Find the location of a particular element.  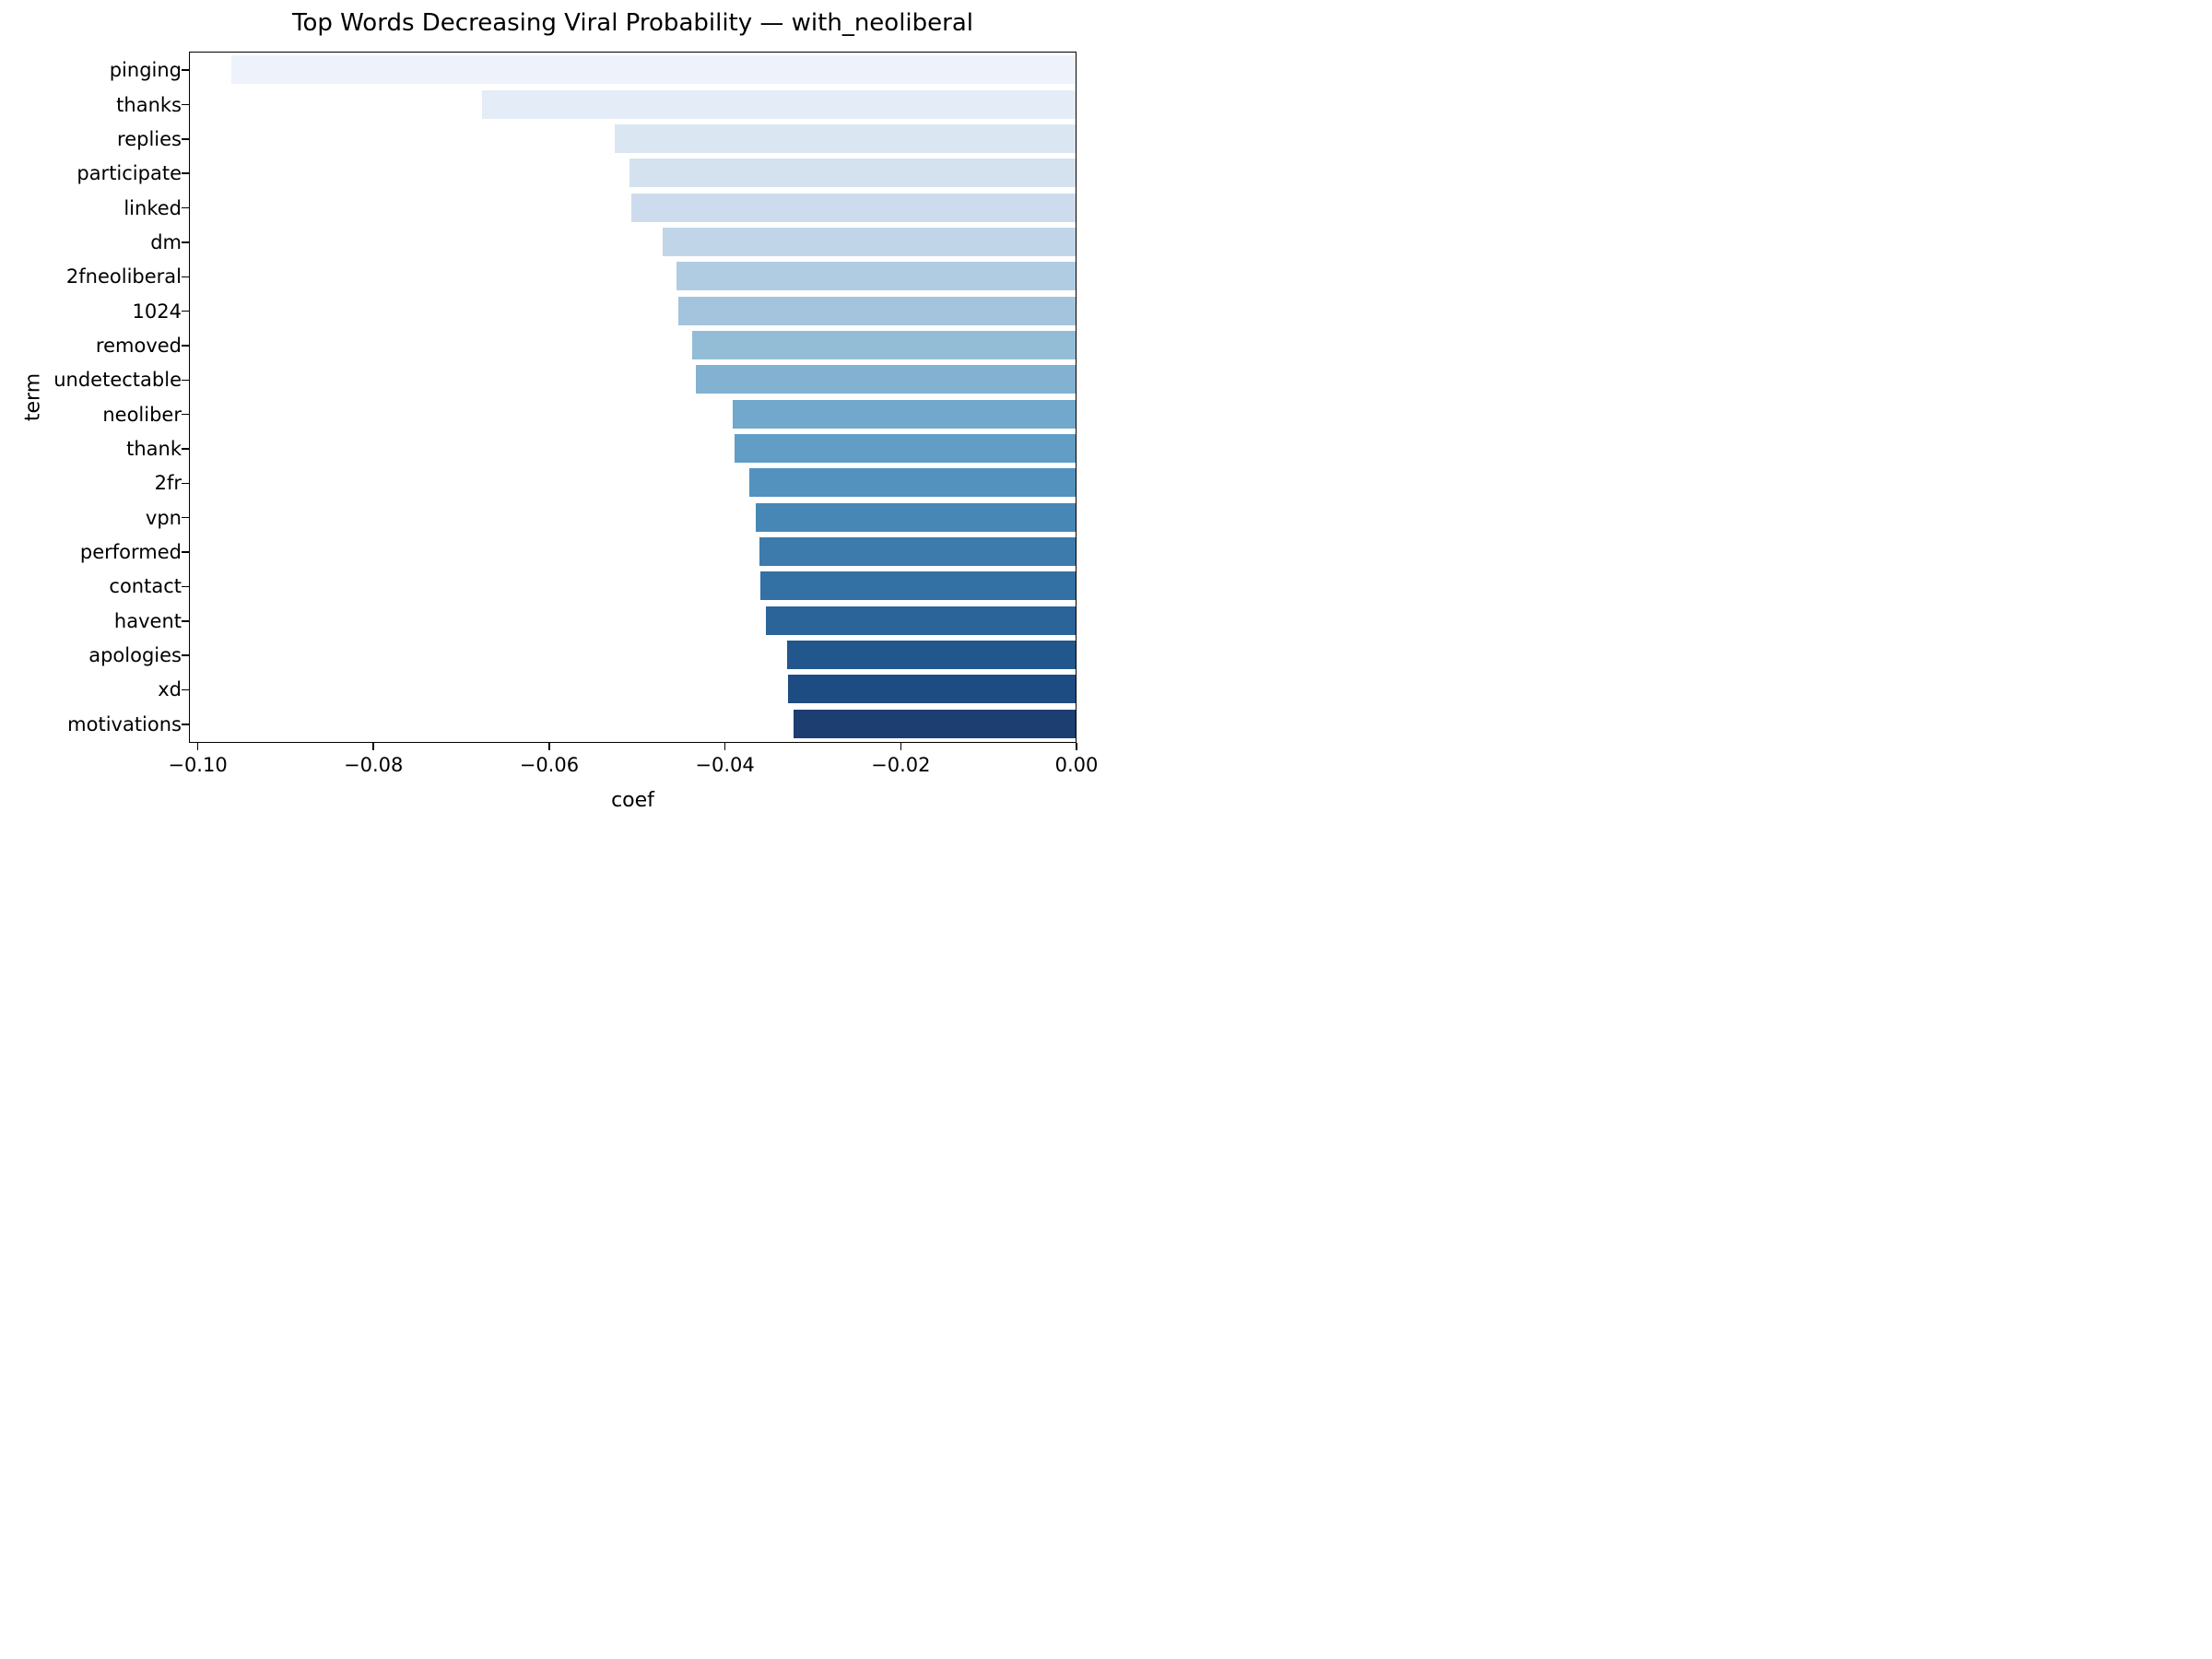

x-tick-label: −0.08 is located at coordinates (374, 765).